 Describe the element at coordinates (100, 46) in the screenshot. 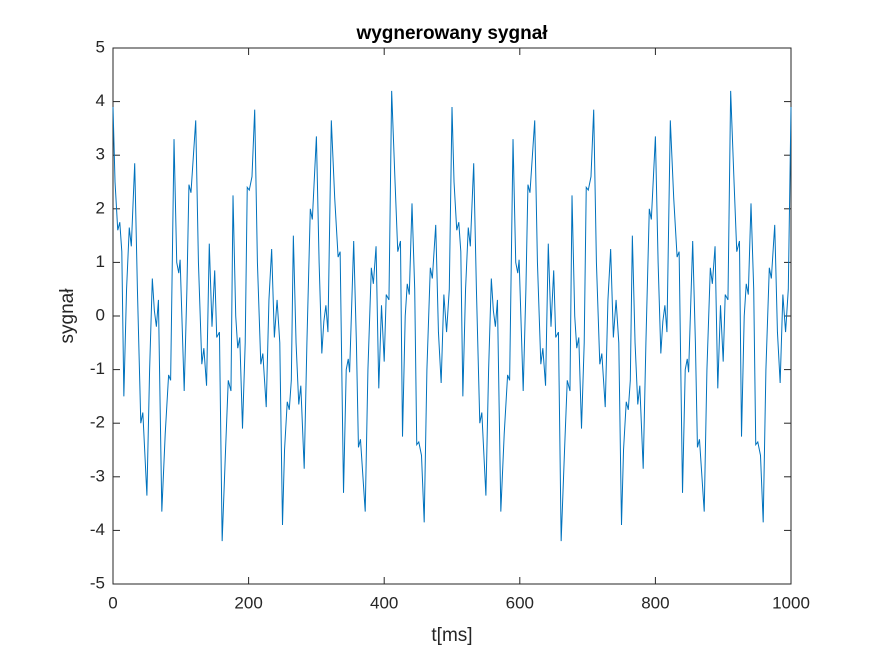

I see `y-tick-label: 5` at that location.